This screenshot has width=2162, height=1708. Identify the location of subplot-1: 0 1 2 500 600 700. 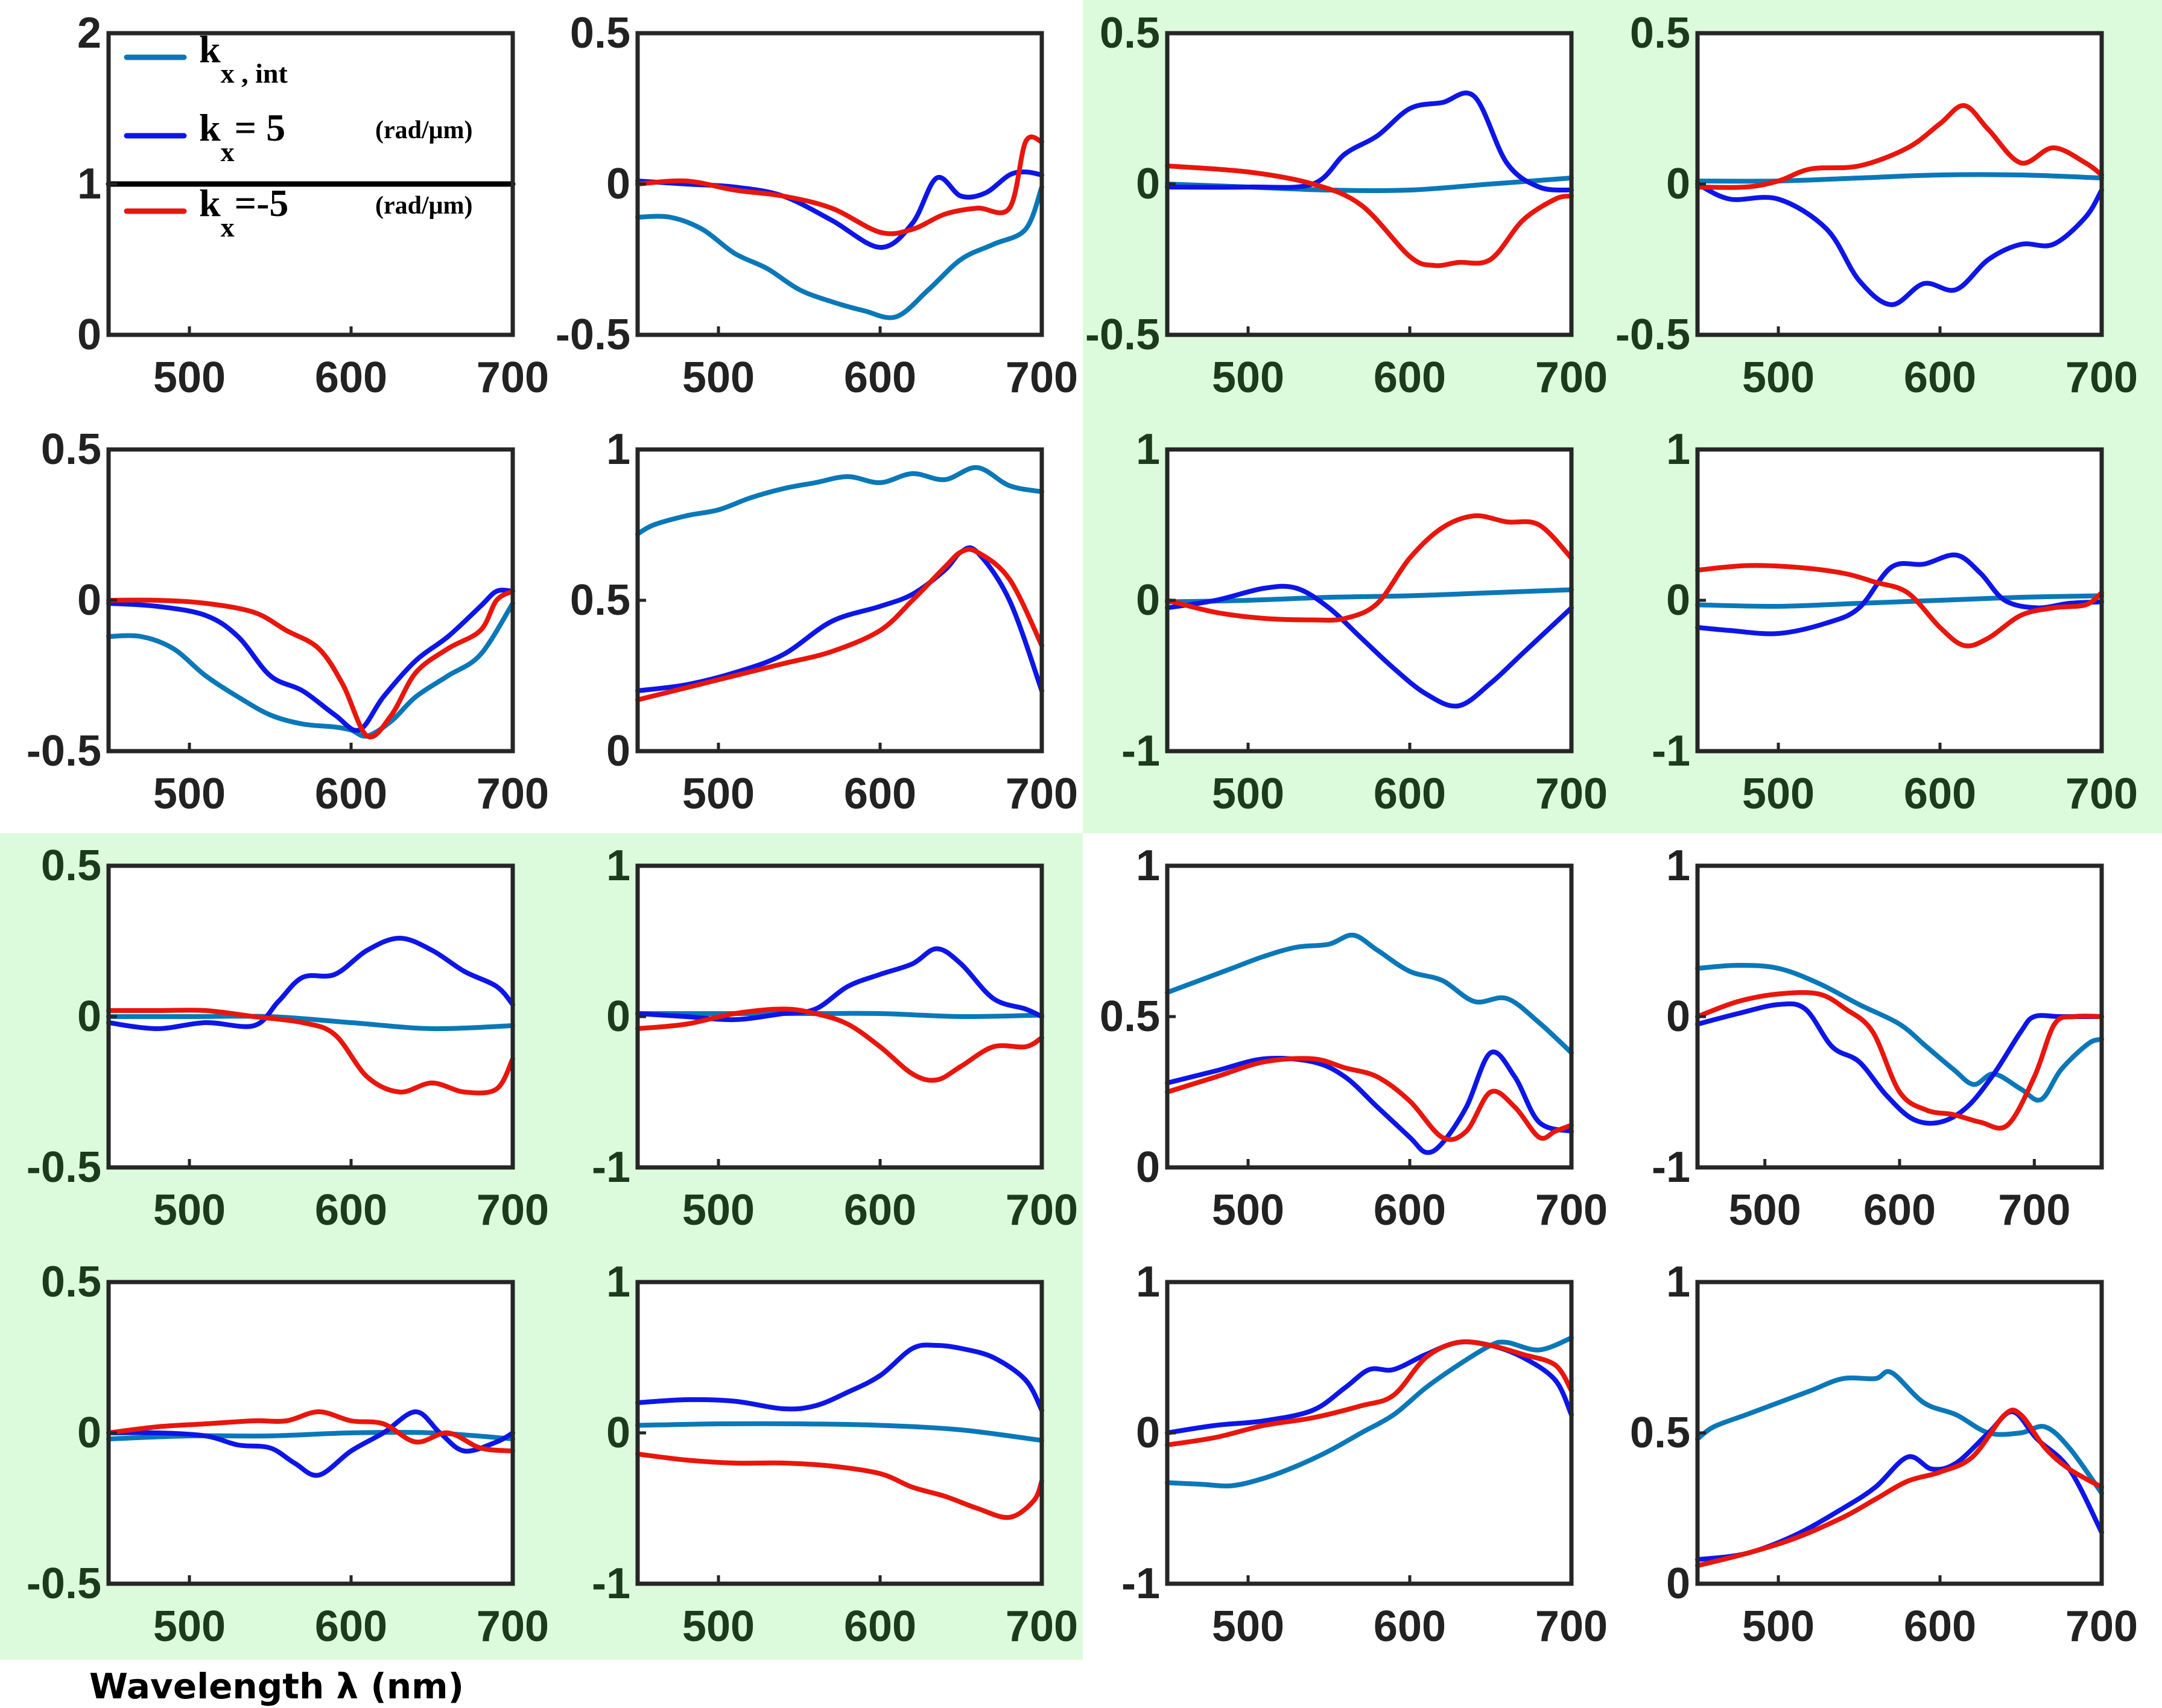
(313, 206).